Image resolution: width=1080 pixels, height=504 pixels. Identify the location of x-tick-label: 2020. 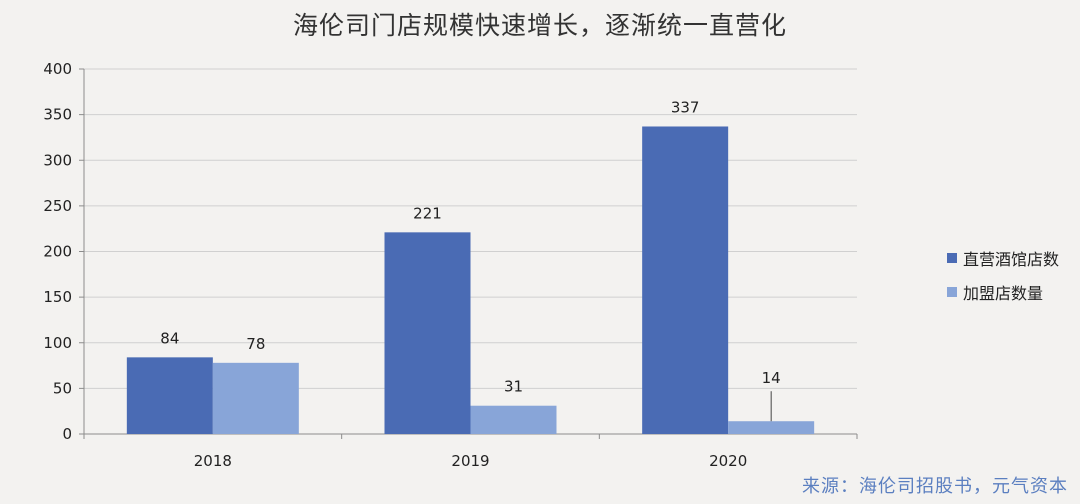
(728, 461).